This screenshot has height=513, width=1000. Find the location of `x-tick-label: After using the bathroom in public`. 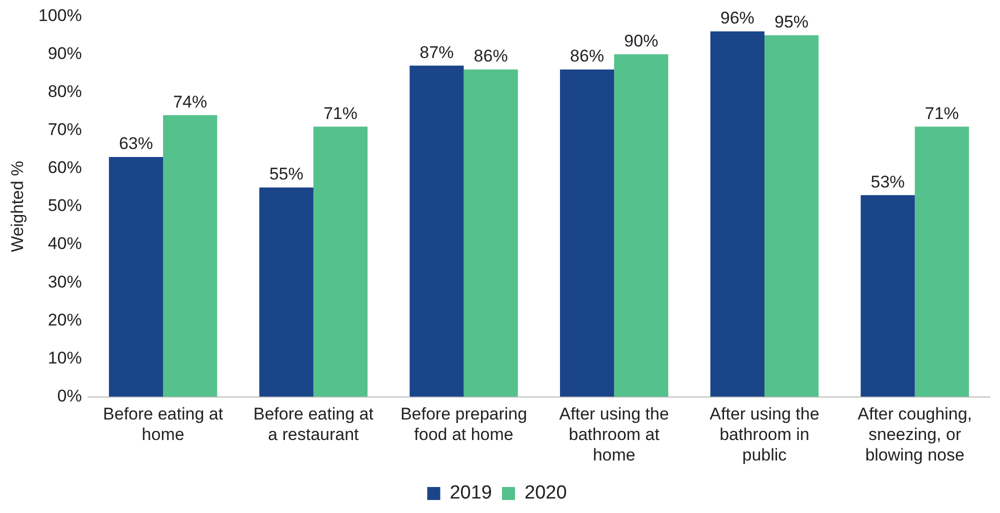

x-tick-label: After using the bathroom in public is located at coordinates (765, 434).